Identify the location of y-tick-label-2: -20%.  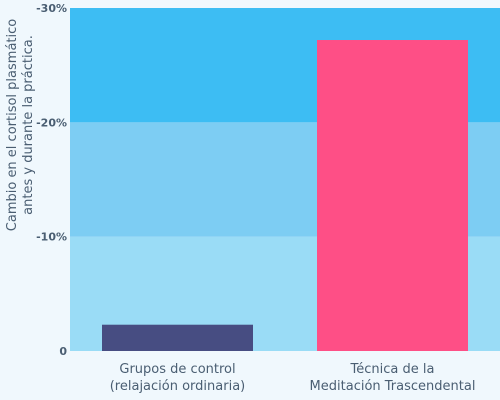
(51, 122).